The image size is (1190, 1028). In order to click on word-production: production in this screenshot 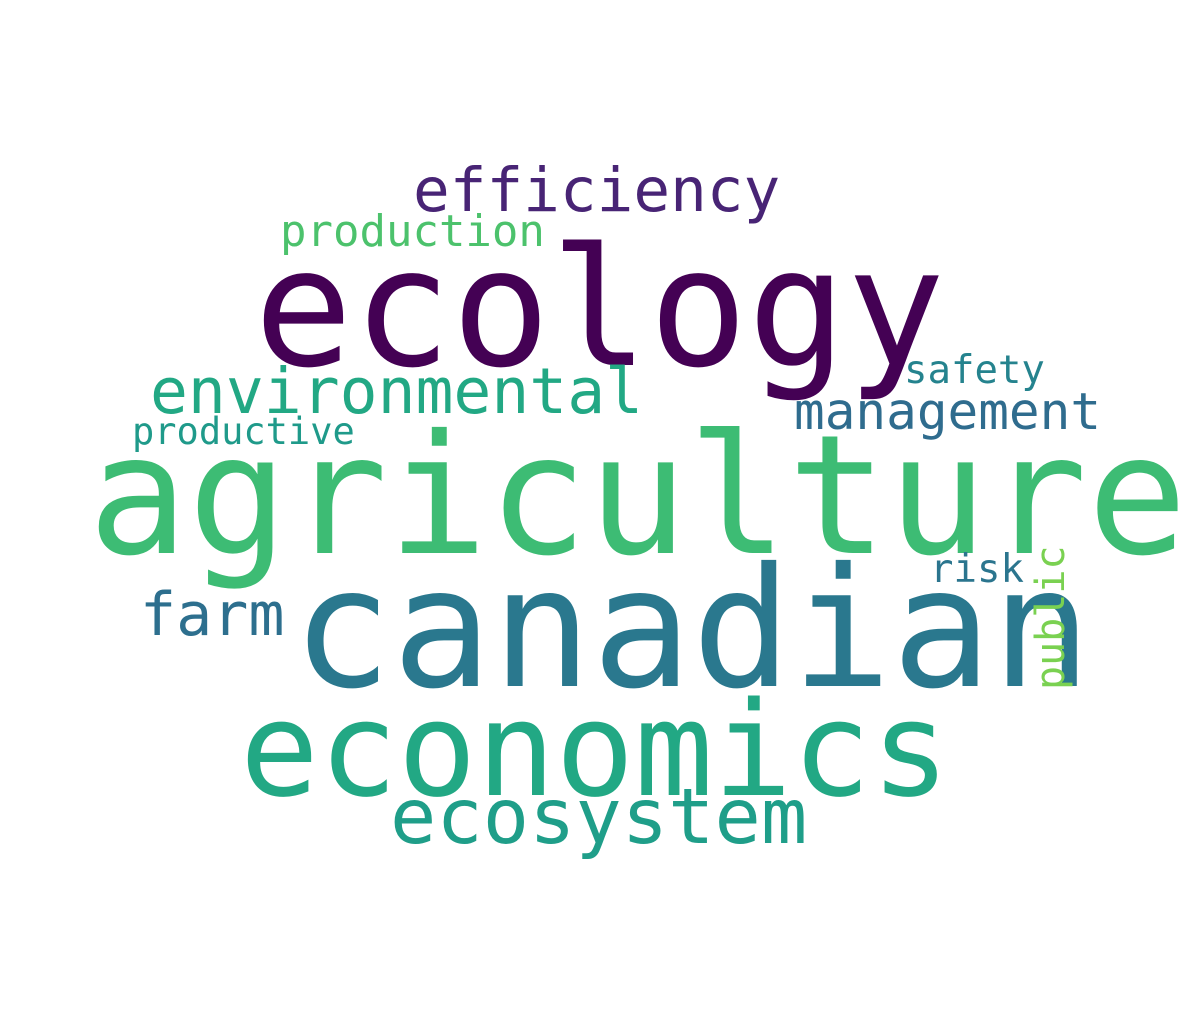, I will do `click(412, 231)`.